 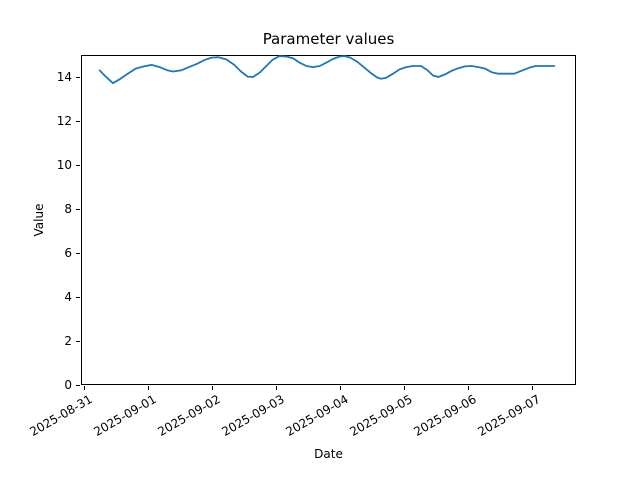 What do you see at coordinates (68, 385) in the screenshot?
I see `y-tick-label: 0` at bounding box center [68, 385].